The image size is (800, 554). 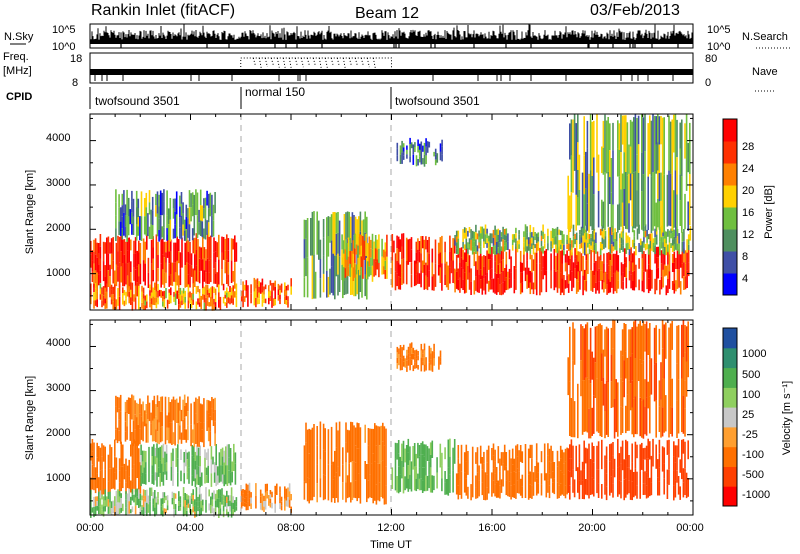 What do you see at coordinates (19, 37) in the screenshot?
I see `noise-sky-label: N.Sky` at bounding box center [19, 37].